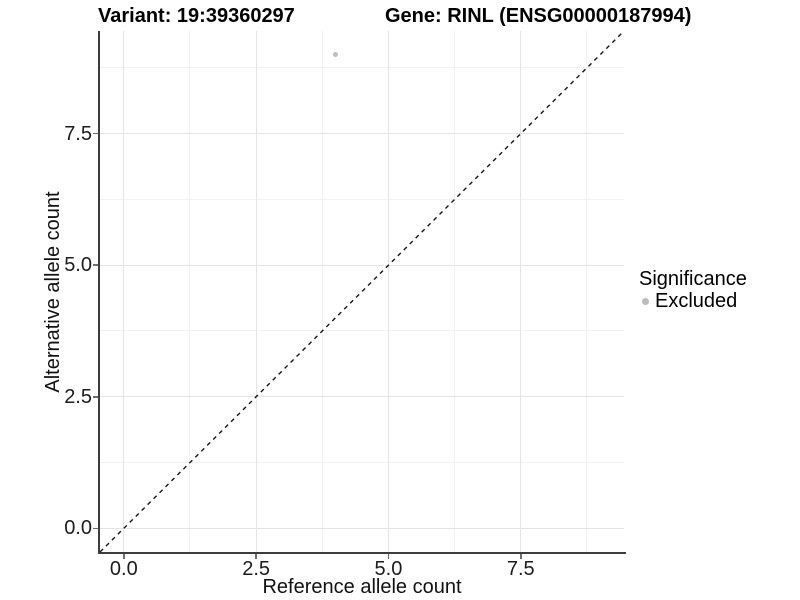  Describe the element at coordinates (693, 279) in the screenshot. I see `legend-title: Significance` at that location.